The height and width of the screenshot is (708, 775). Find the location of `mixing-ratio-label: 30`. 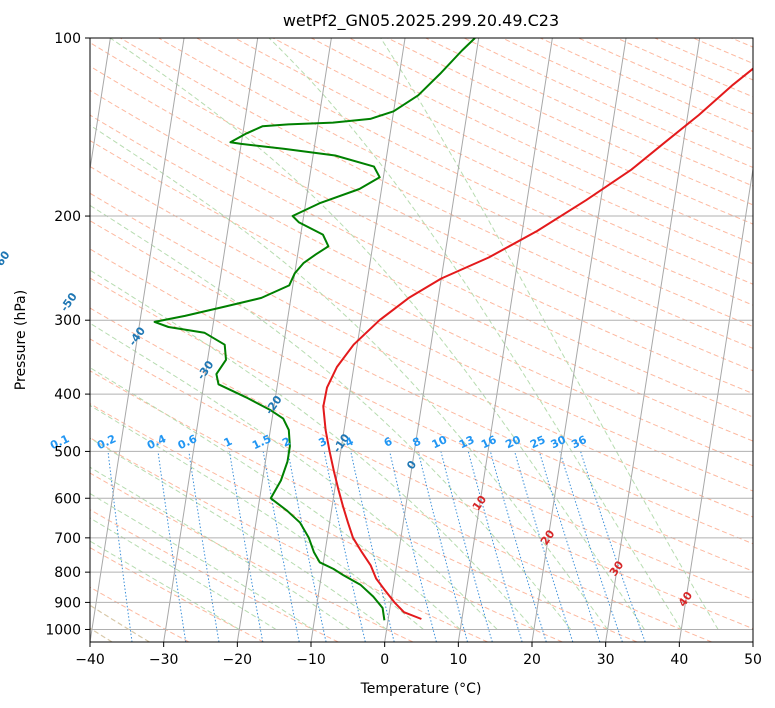

mixing-ratio-label: 30 is located at coordinates (559, 442).